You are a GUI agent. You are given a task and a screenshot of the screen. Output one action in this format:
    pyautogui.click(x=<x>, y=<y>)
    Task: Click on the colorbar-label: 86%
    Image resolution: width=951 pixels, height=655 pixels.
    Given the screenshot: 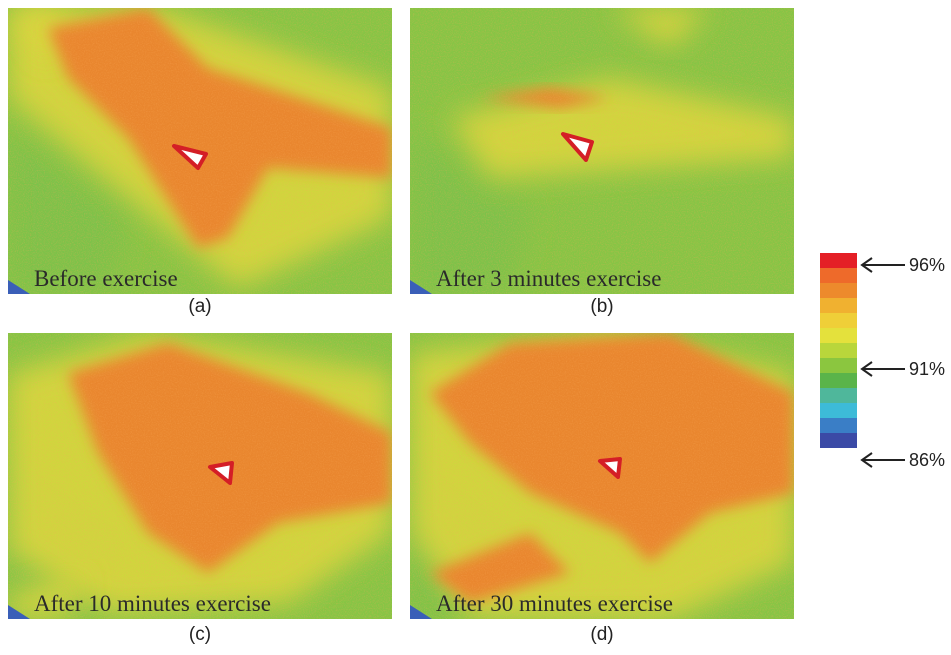 What is the action you would take?
    pyautogui.click(x=927, y=460)
    